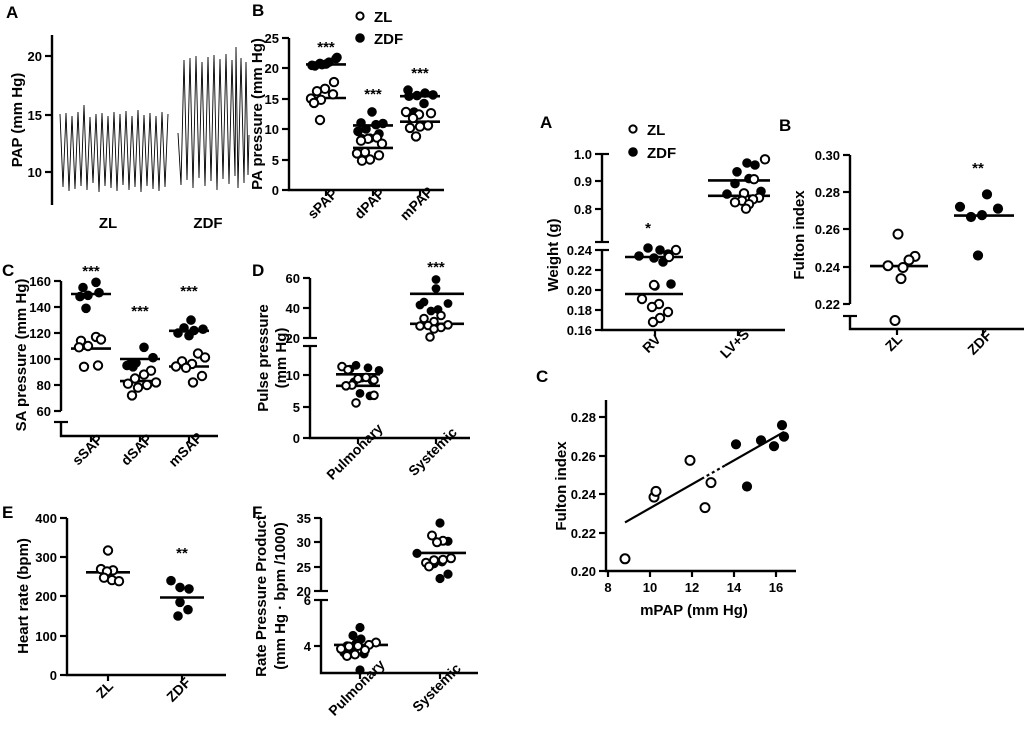 Image resolution: width=1024 pixels, height=732 pixels. What do you see at coordinates (437, 300) in the screenshot?
I see `panel-d-group-systemic: ***` at bounding box center [437, 300].